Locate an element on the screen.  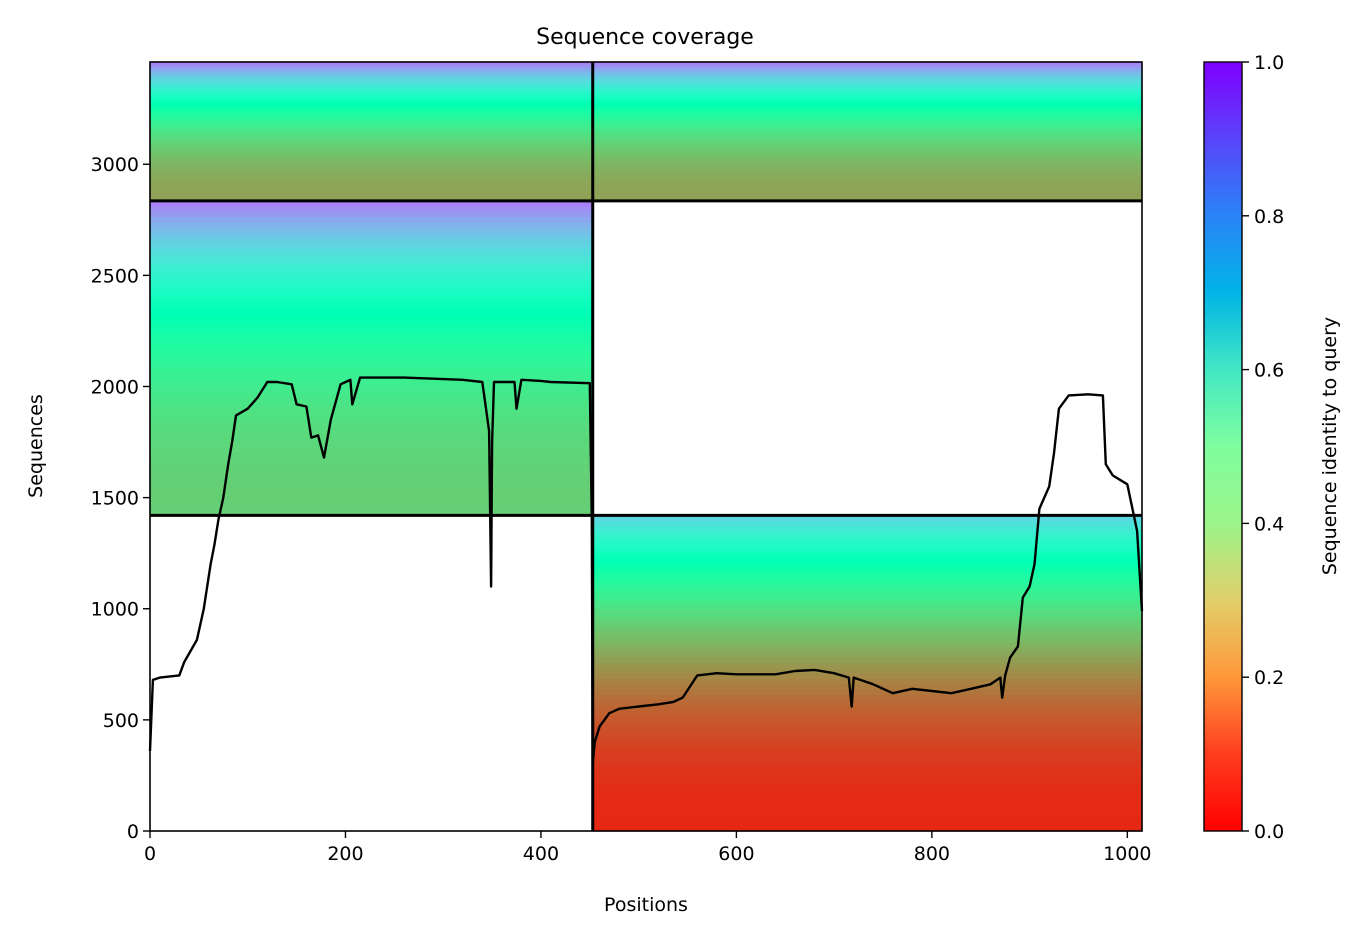
y-tick-label: 2500 is located at coordinates (115, 276).